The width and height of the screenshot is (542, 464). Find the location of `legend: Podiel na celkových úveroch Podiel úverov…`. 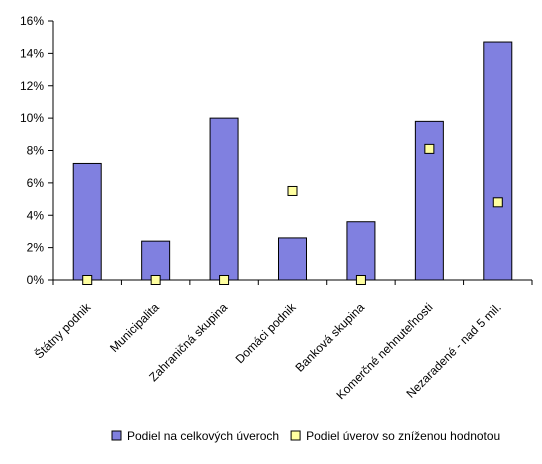

legend: Podiel na celkových úveroch Podiel úverov… is located at coordinates (305, 436).